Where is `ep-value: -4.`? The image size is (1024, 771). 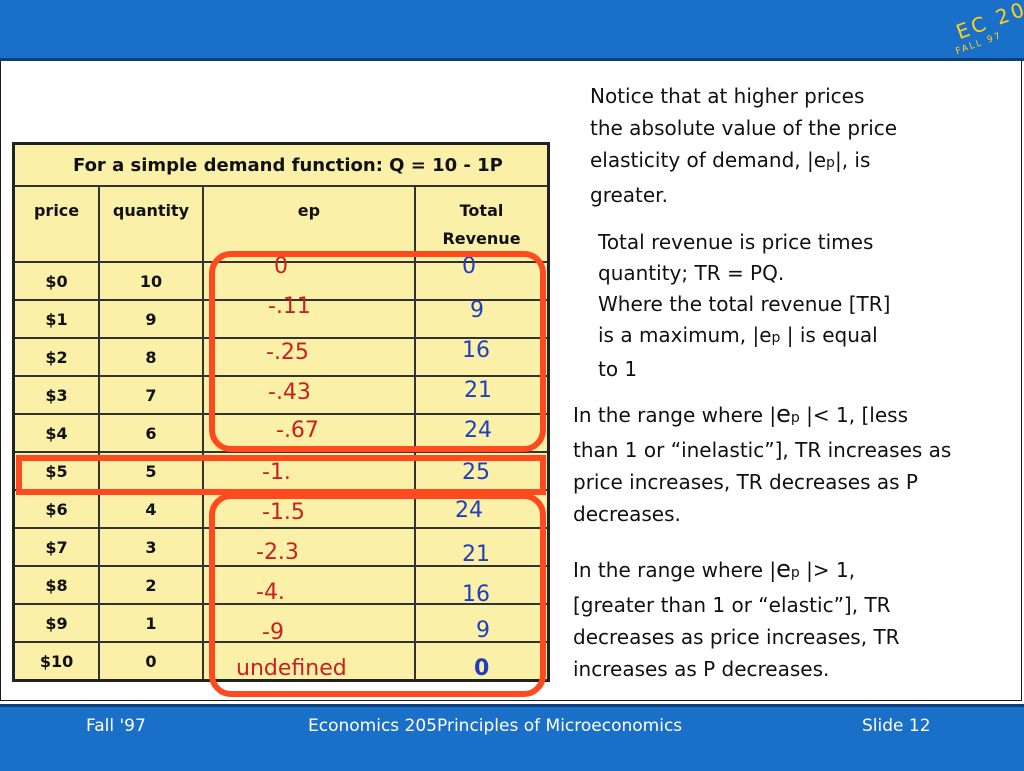 ep-value: -4. is located at coordinates (270, 592).